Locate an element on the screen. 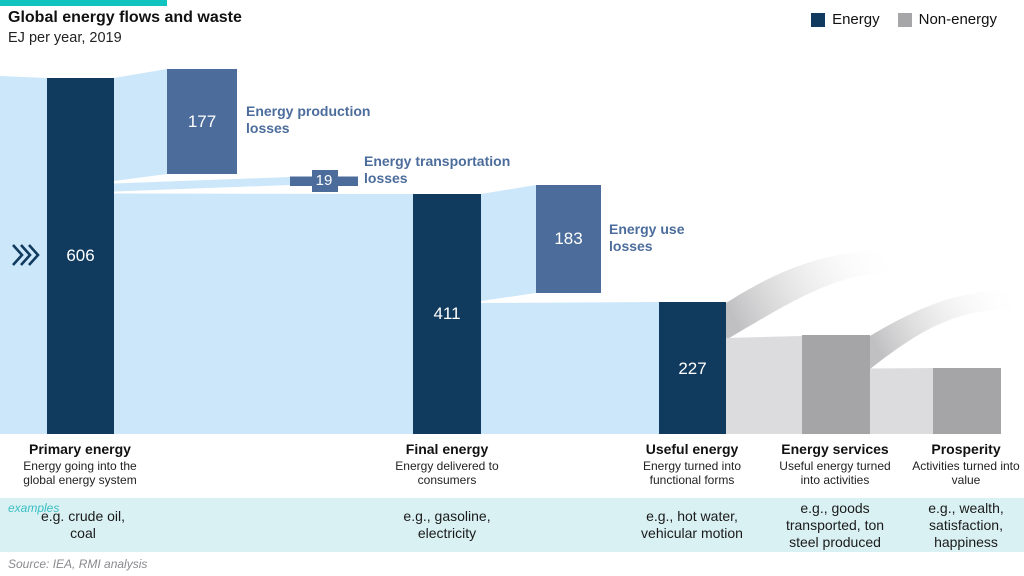  non-energy-inflow-ribbon-services is located at coordinates (812, 295).